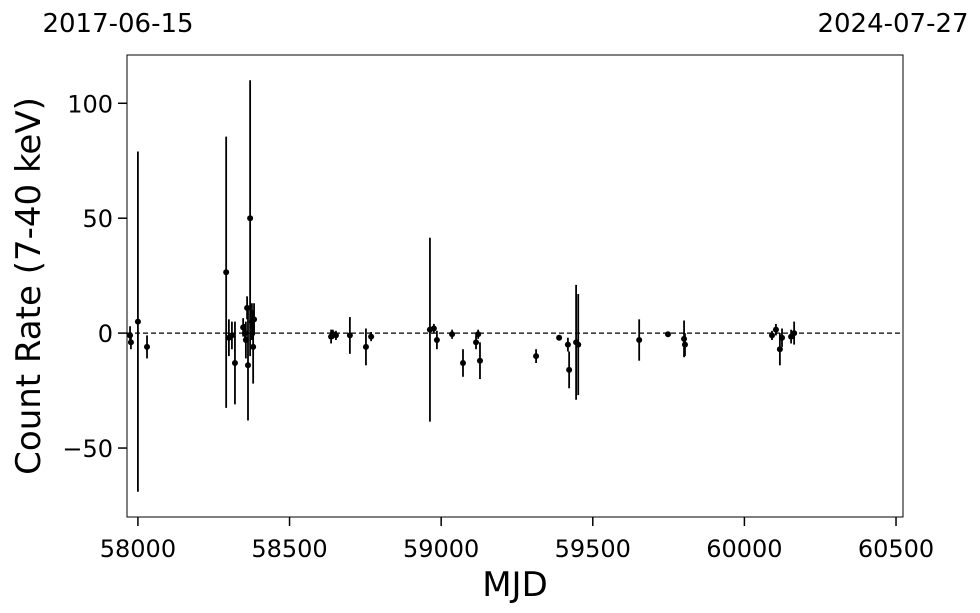 This screenshot has width=980, height=613. I want to click on x-tick-label: 60500, so click(896, 549).